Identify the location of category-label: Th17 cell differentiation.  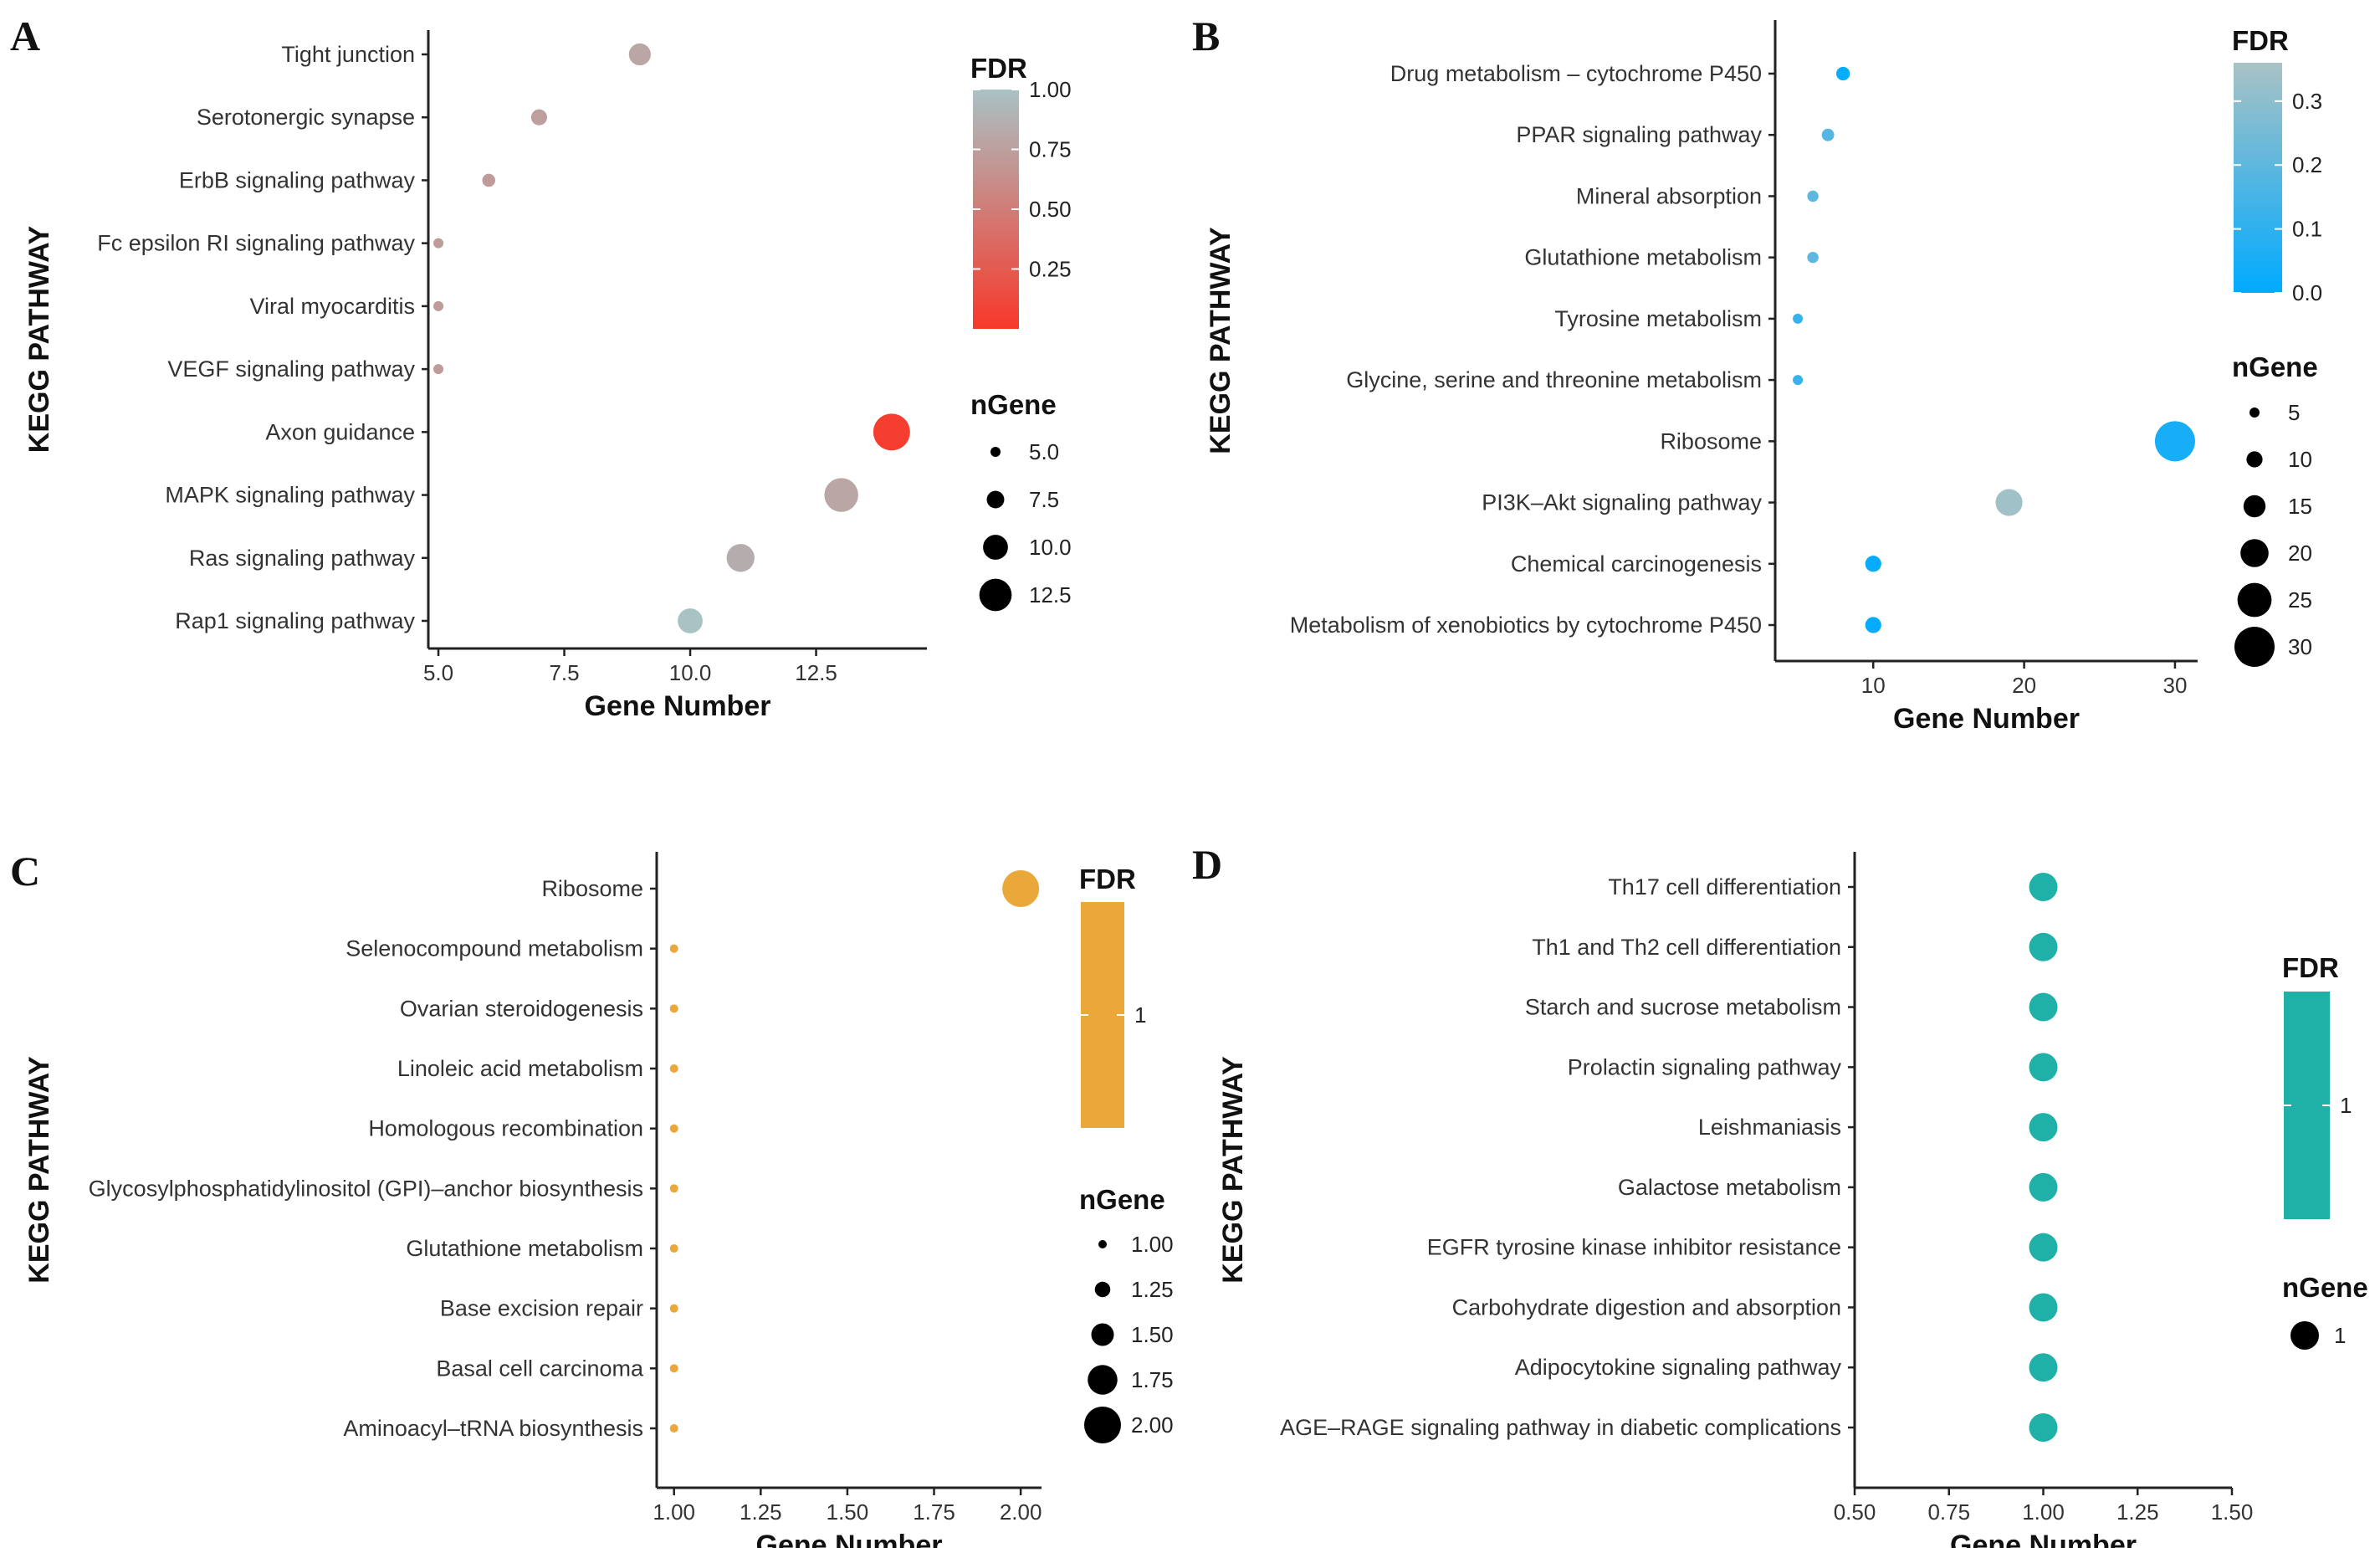
(1724, 887).